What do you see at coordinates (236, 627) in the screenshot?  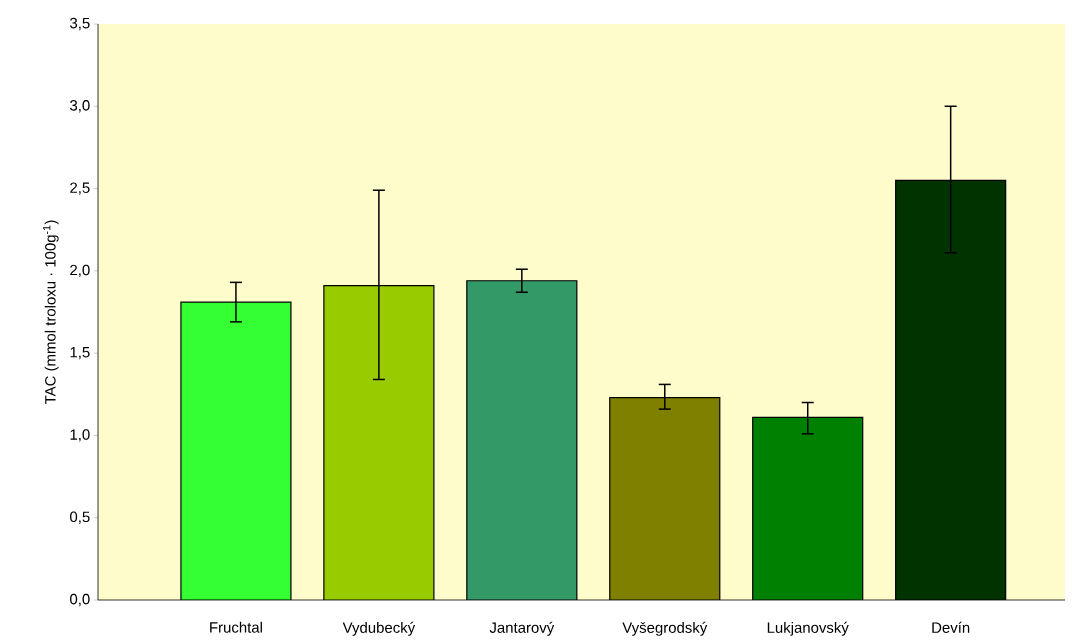 I see `x-tick-label: Fruchtal` at bounding box center [236, 627].